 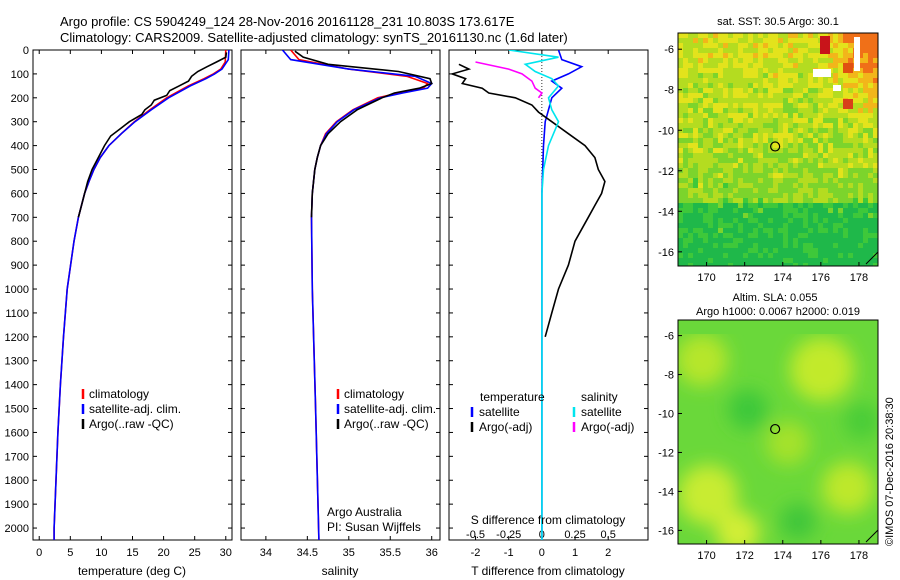 I want to click on x-tick-label: 178, so click(x=859, y=556).